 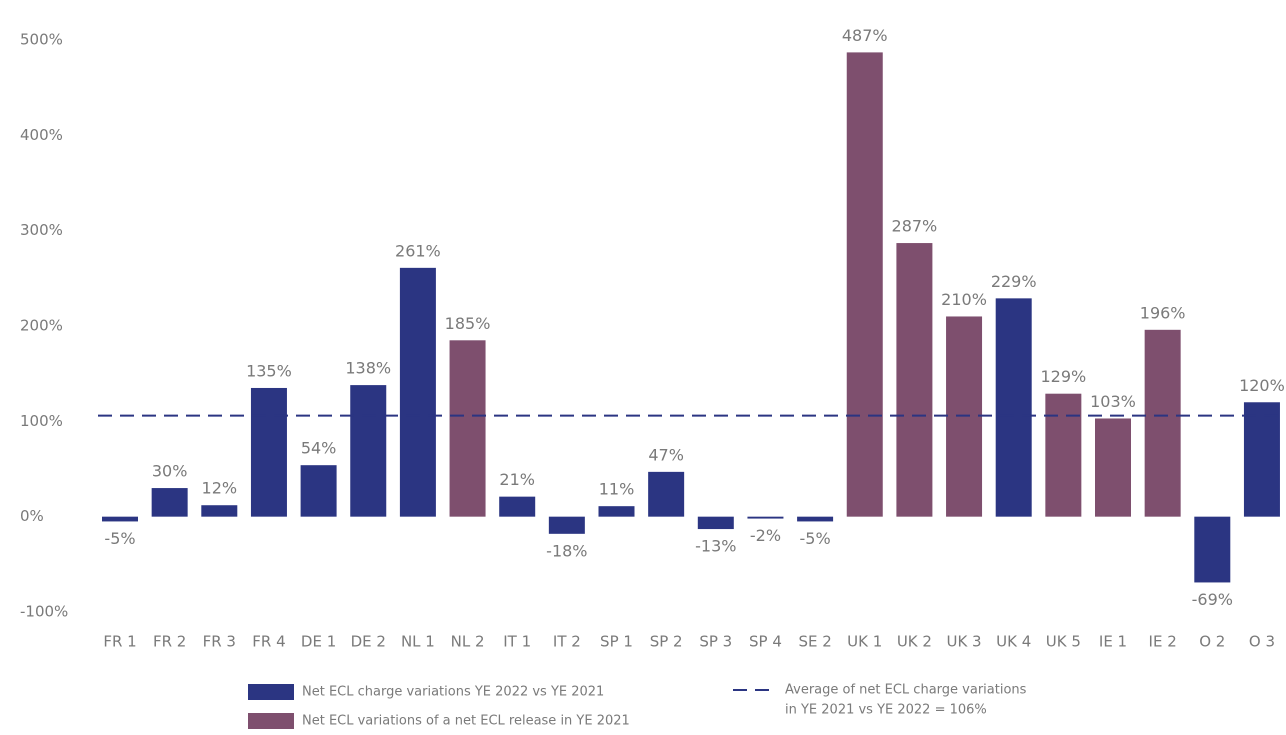 I want to click on value-label: 138%, so click(x=368, y=368).